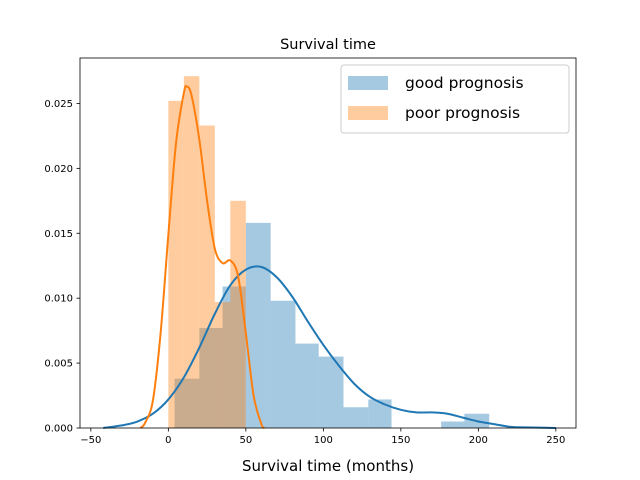 This screenshot has height=480, width=640. What do you see at coordinates (58, 169) in the screenshot?
I see `y-tick-label: 0.020` at bounding box center [58, 169].